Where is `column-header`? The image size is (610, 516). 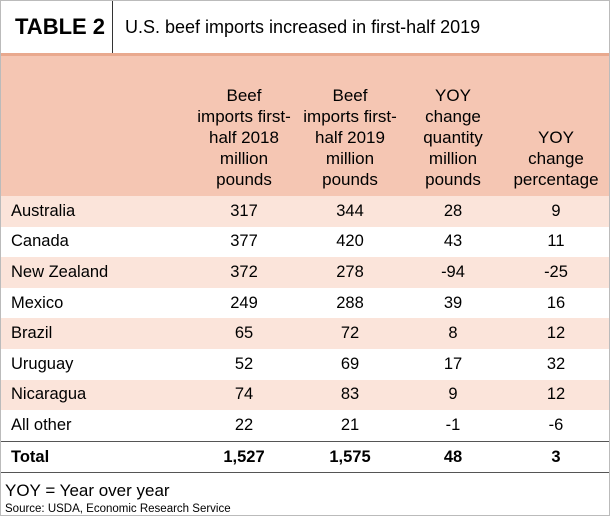
column-header is located at coordinates (96, 126).